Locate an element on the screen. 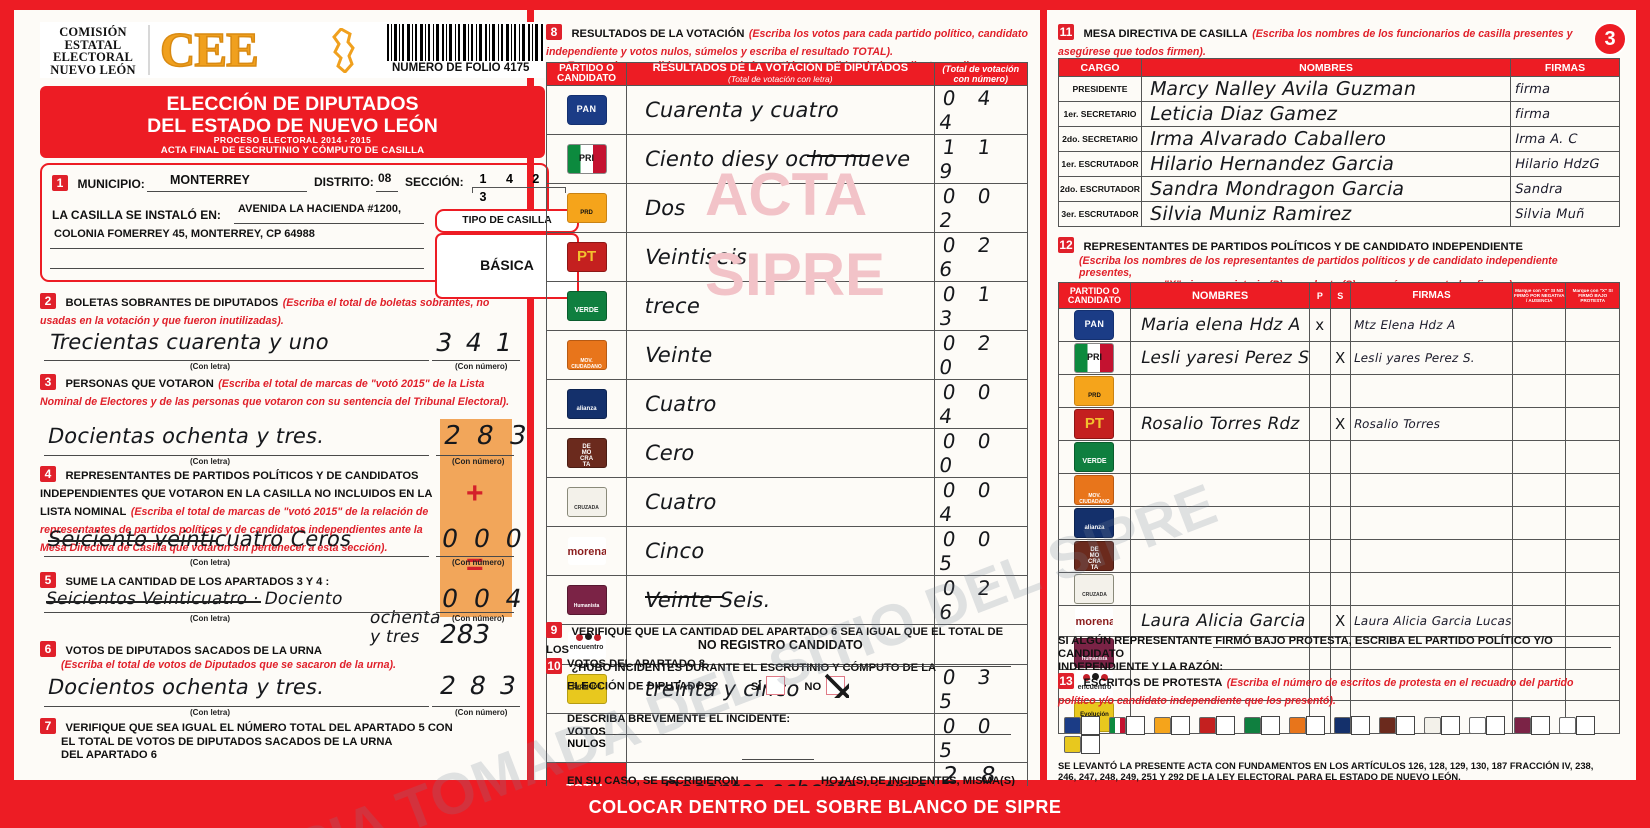 The height and width of the screenshot is (828, 1650). nombre-cell: Irma Alvarado Caballero is located at coordinates (1326, 139).